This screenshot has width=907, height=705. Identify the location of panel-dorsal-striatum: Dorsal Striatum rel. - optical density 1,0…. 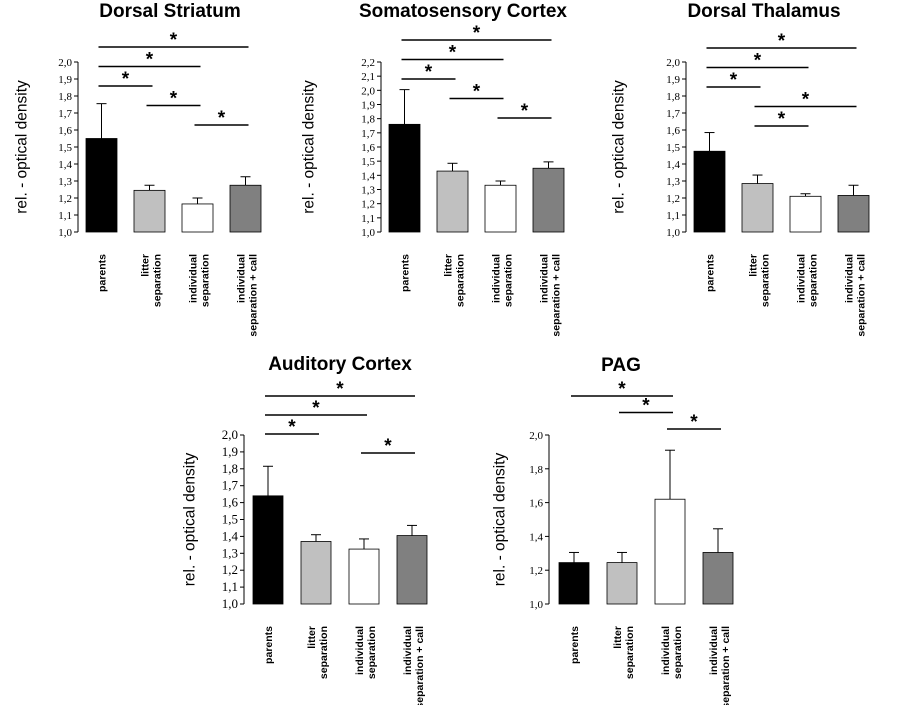
(137, 169).